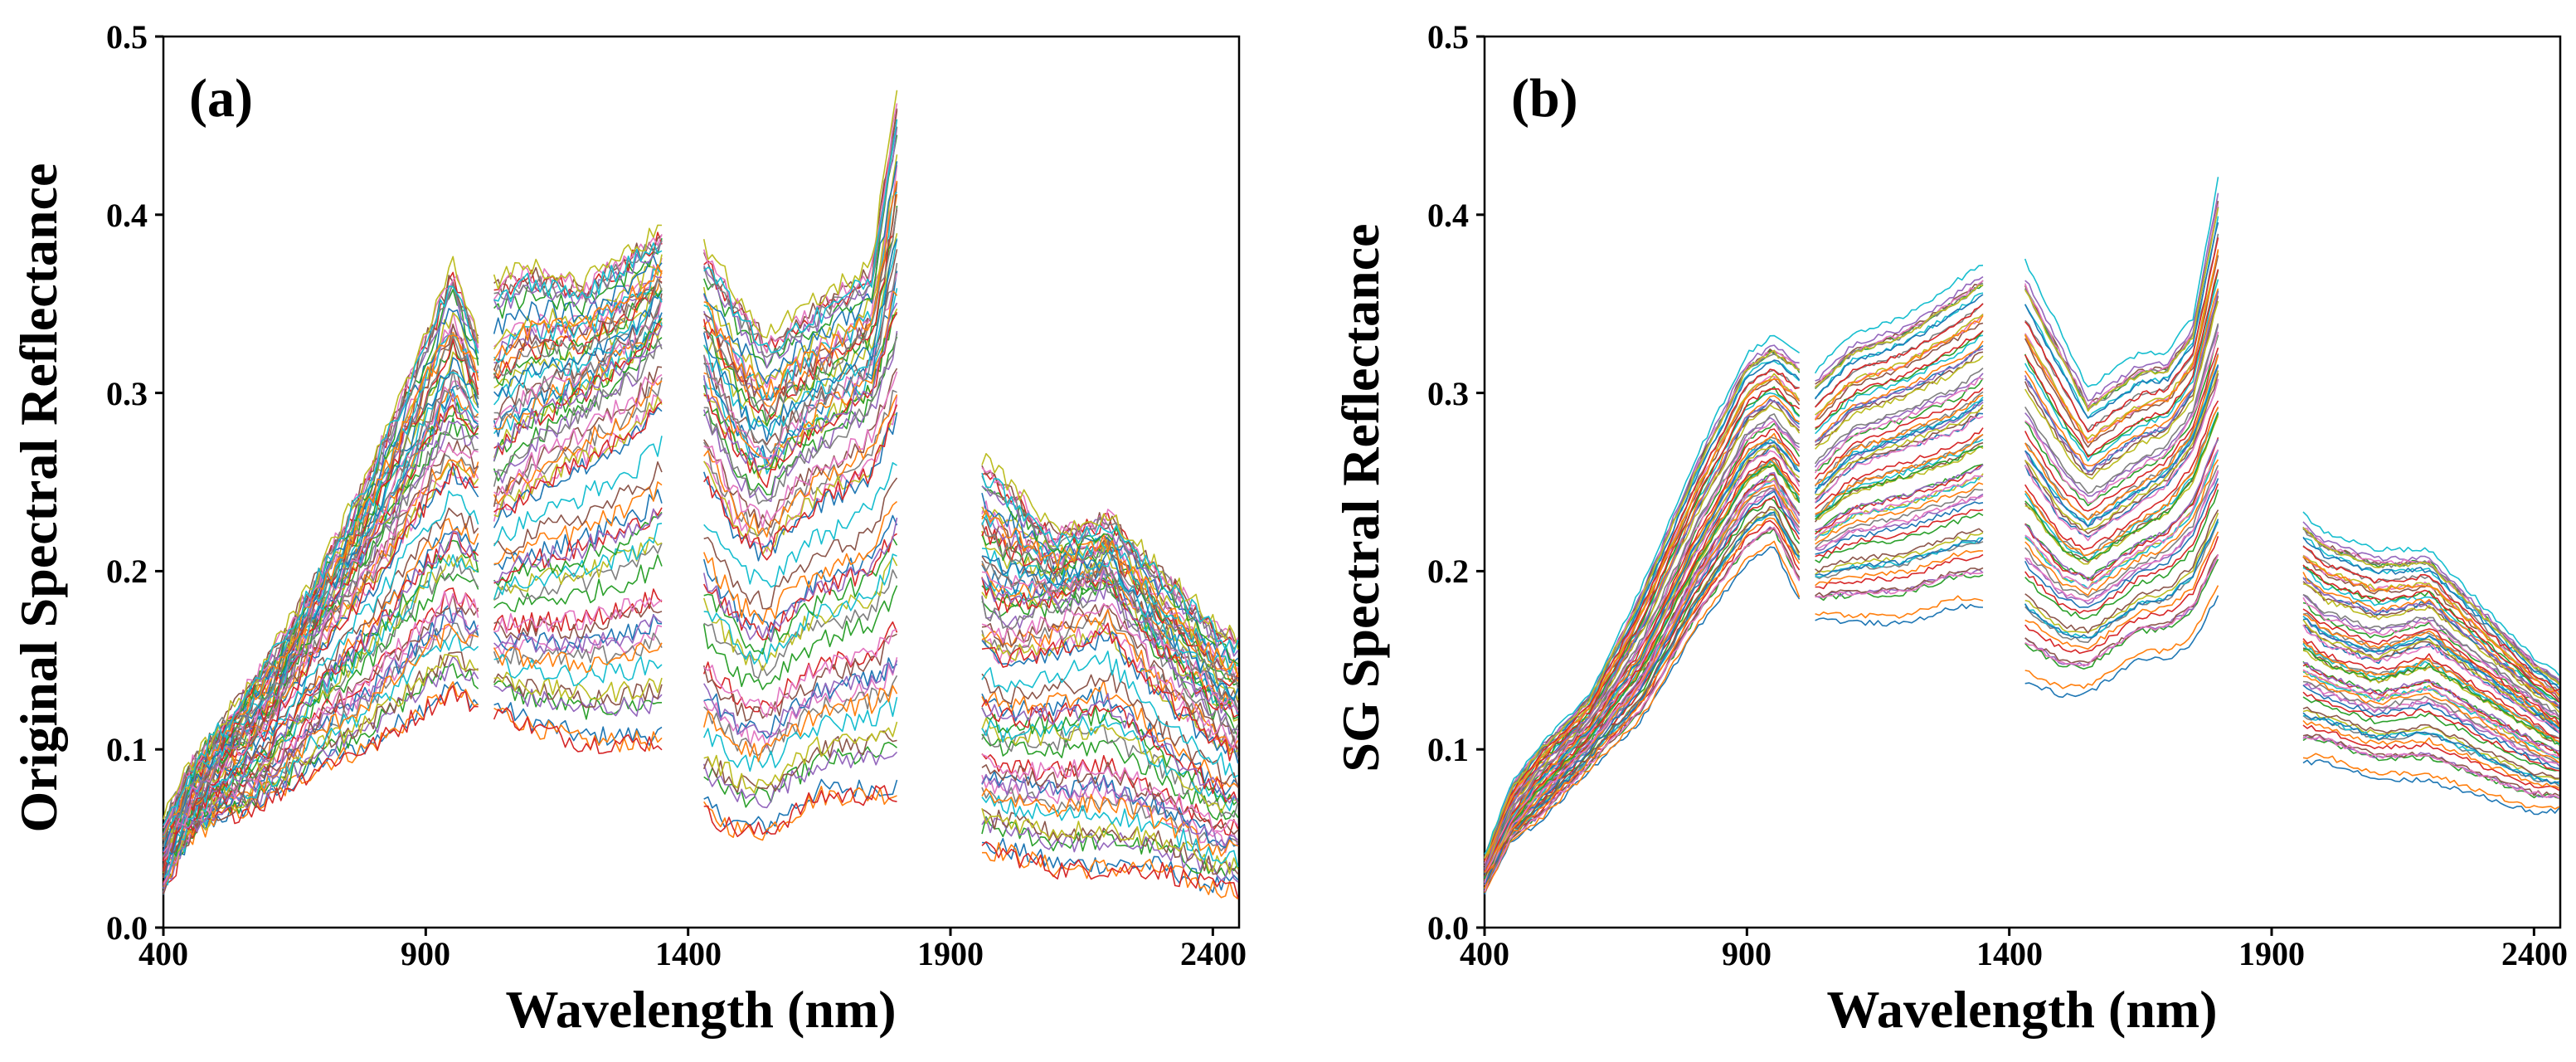 This screenshot has width=2576, height=1062. What do you see at coordinates (127, 571) in the screenshot?
I see `y-tick-label: 0.2` at bounding box center [127, 571].